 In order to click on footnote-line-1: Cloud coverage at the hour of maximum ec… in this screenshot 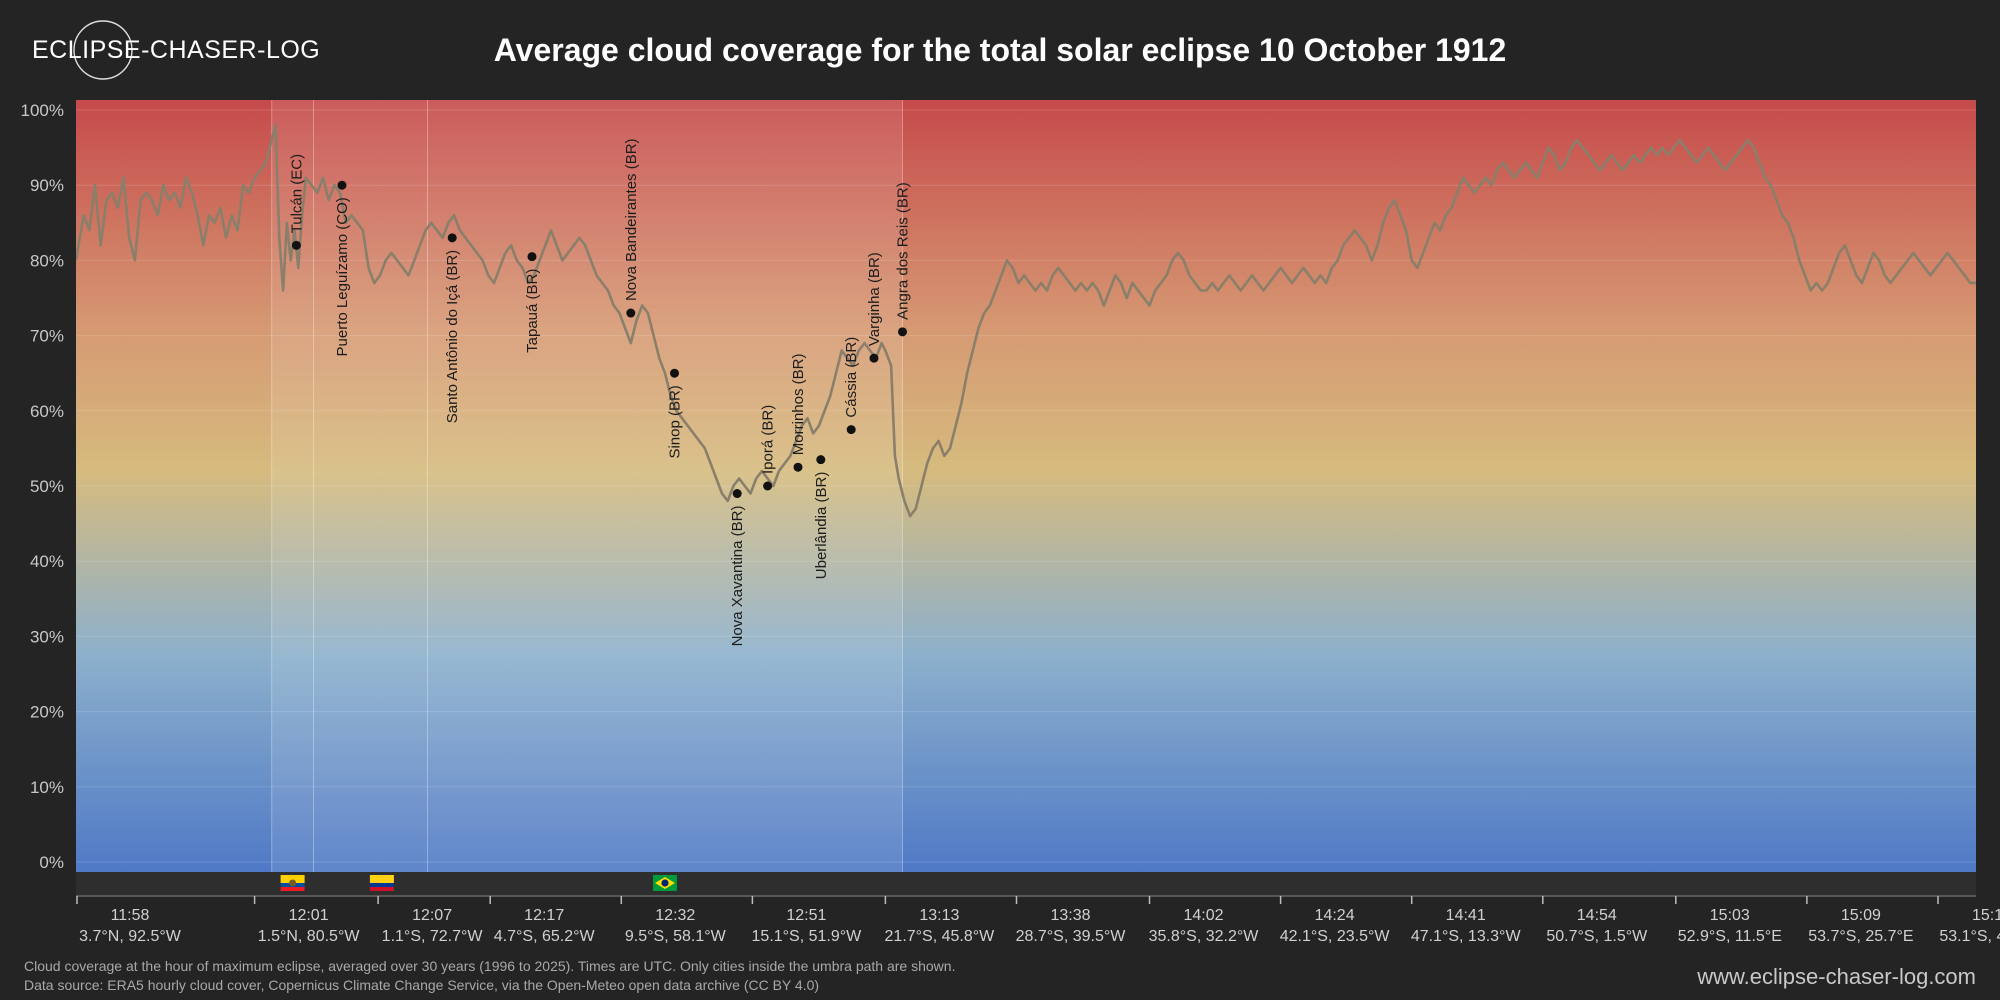, I will do `click(489, 966)`.